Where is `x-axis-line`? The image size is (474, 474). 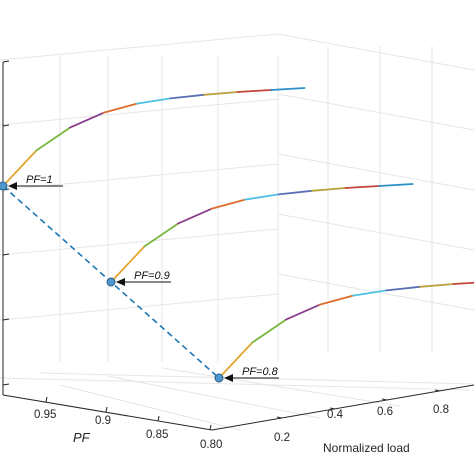 x-axis-line is located at coordinates (342, 407).